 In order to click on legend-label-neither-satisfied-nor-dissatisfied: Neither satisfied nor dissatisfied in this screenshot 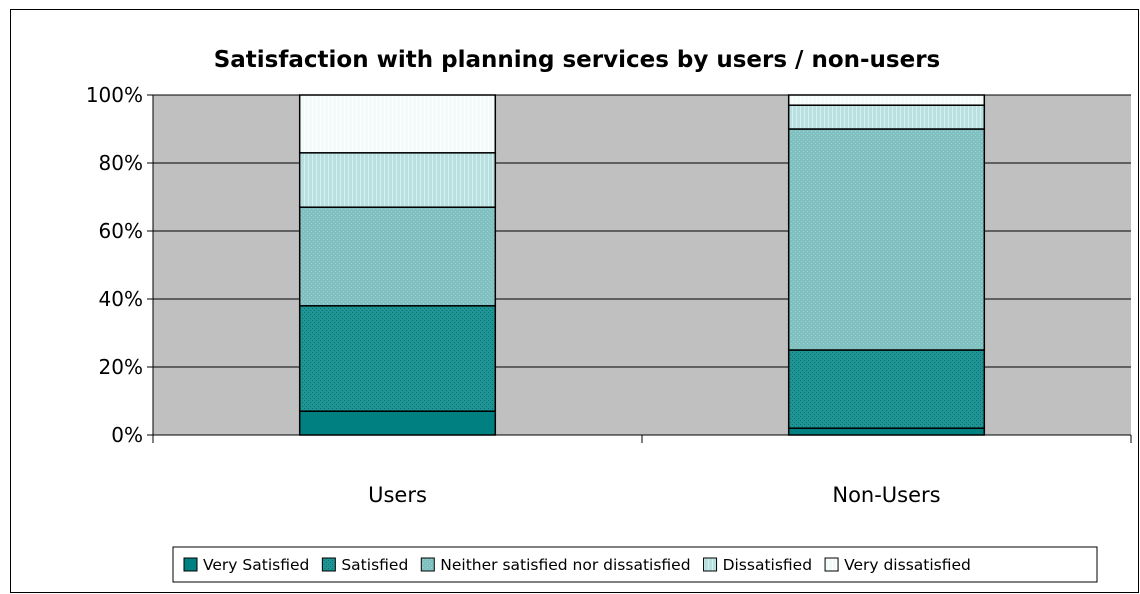, I will do `click(565, 565)`.